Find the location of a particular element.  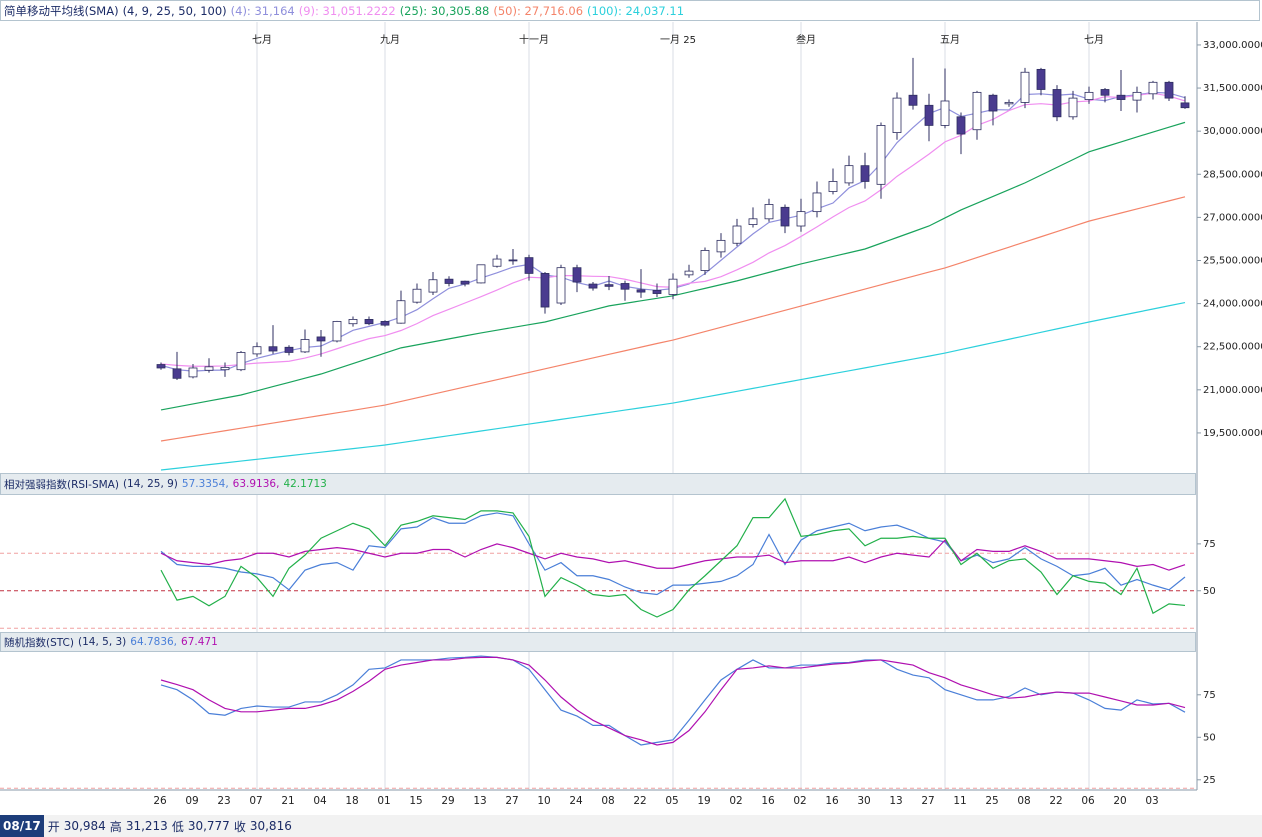

x-tick-label: 29 is located at coordinates (447, 801).